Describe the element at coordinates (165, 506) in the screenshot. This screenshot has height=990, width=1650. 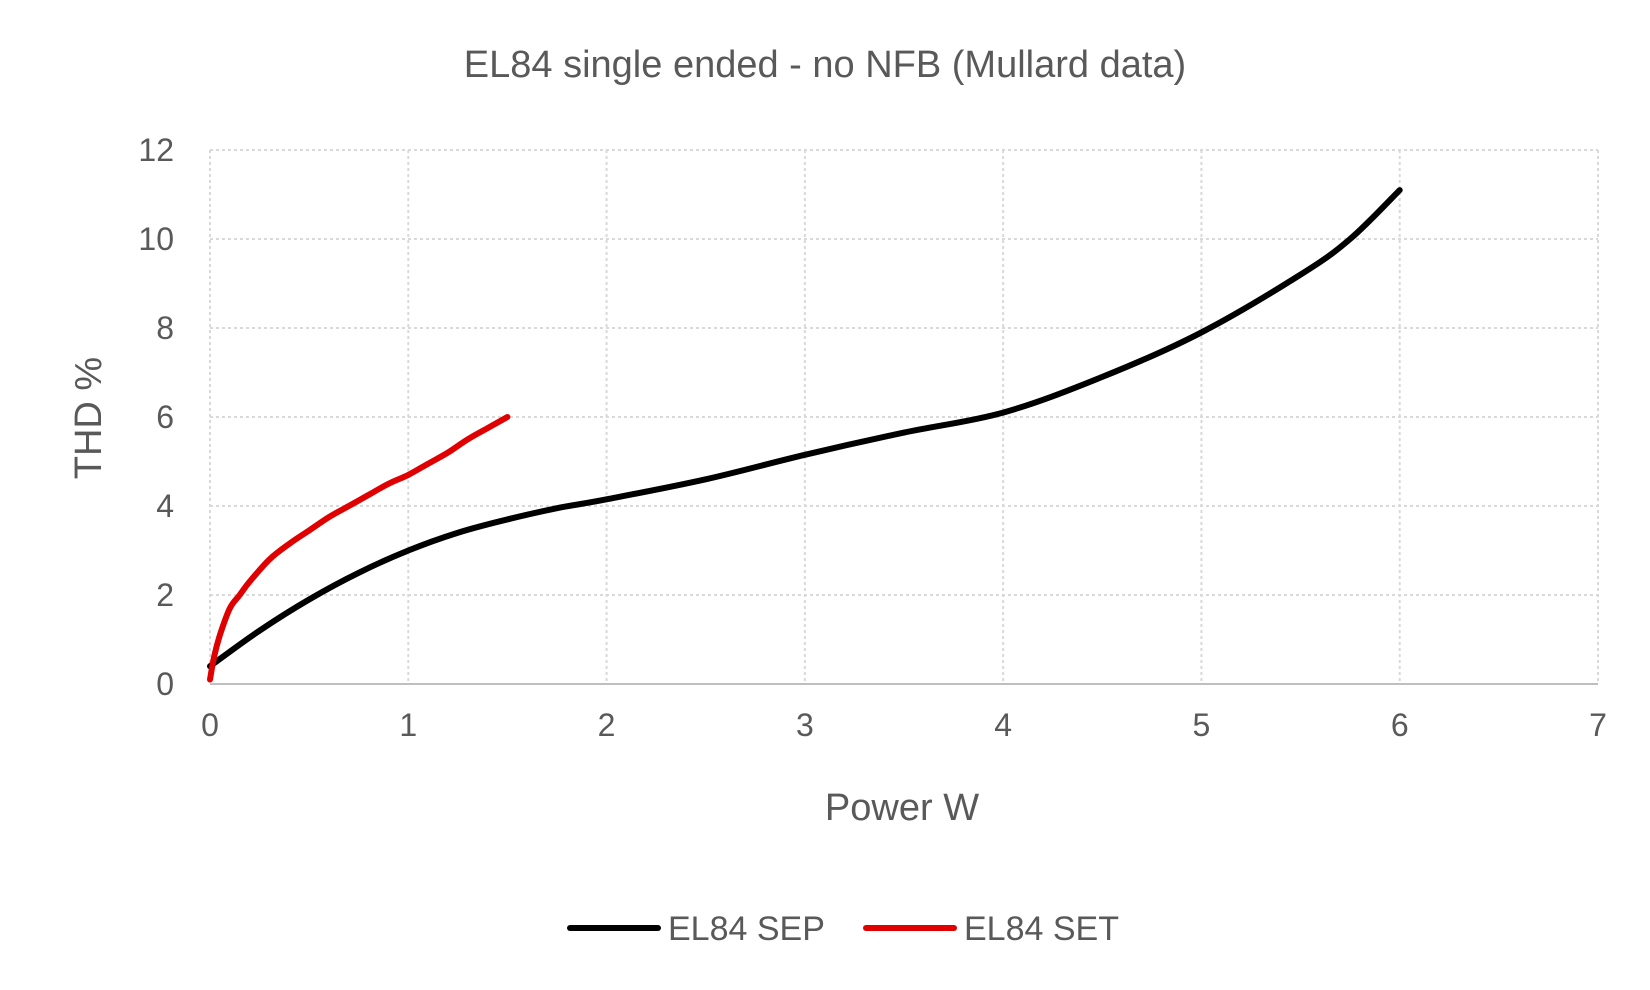
I see `y-tick-label: 4` at that location.